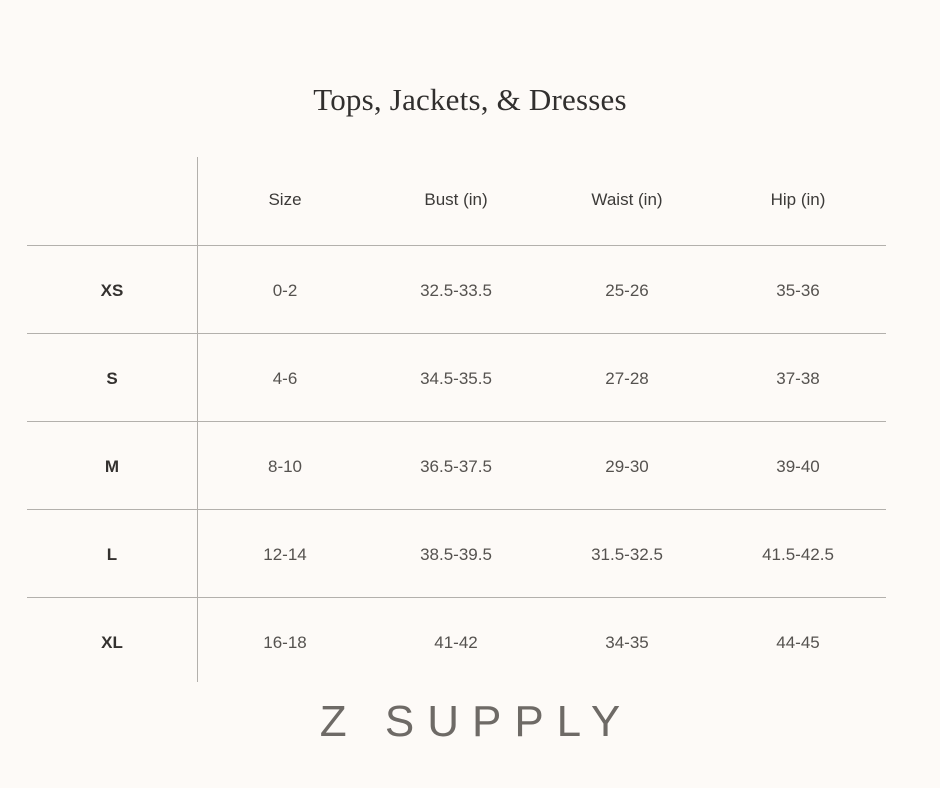  What do you see at coordinates (285, 642) in the screenshot?
I see `table-cell-xl-size: 16-18` at bounding box center [285, 642].